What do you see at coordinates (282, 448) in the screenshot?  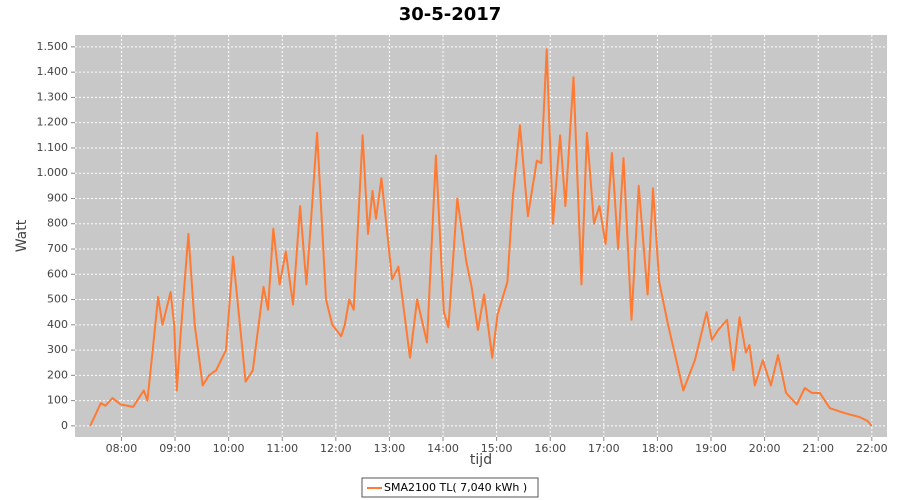 I see `x-tick-label: 11:00` at bounding box center [282, 448].